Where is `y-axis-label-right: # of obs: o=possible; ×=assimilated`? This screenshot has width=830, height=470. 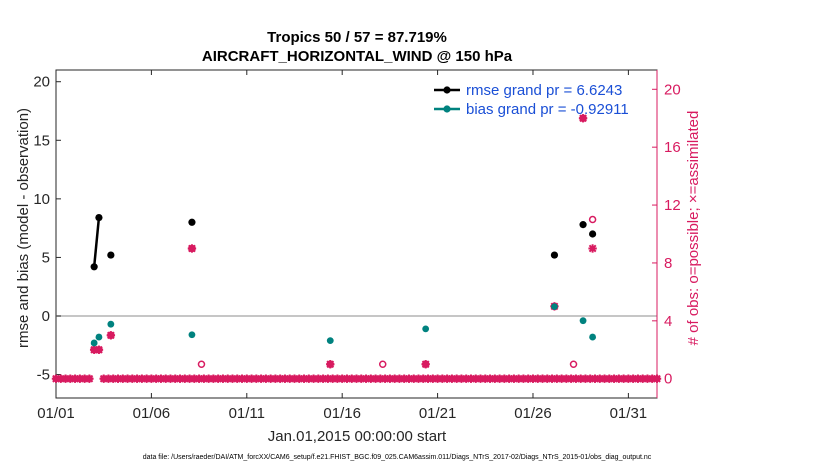
y-axis-label-right: # of obs: o=possible; ×=assimilated is located at coordinates (693, 228).